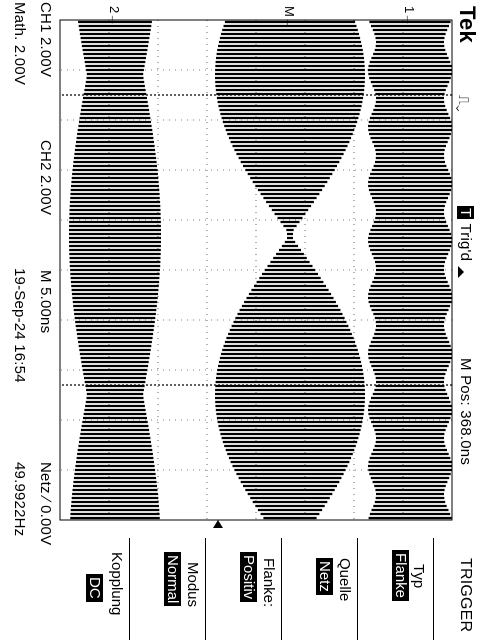  Describe the element at coordinates (465, 595) in the screenshot. I see `menu-title: TRIGGER` at that location.